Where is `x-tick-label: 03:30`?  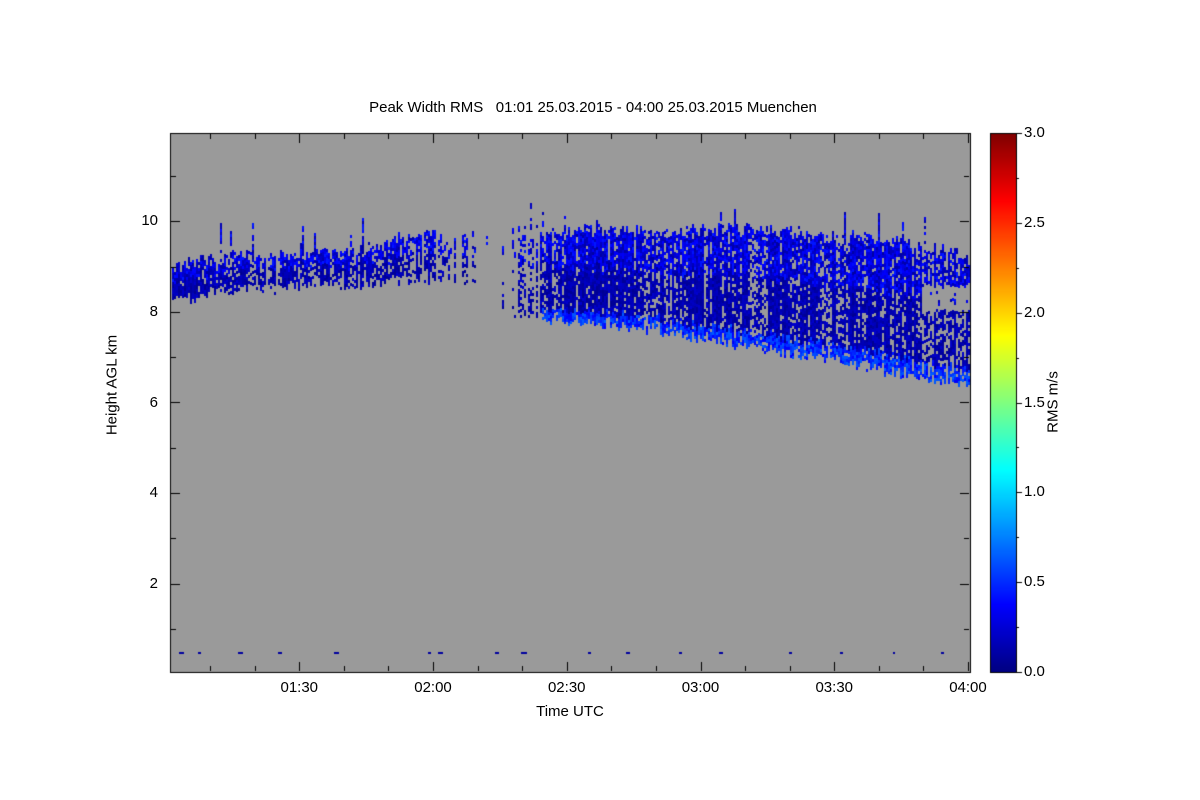 x-tick-label: 03:30 is located at coordinates (834, 687).